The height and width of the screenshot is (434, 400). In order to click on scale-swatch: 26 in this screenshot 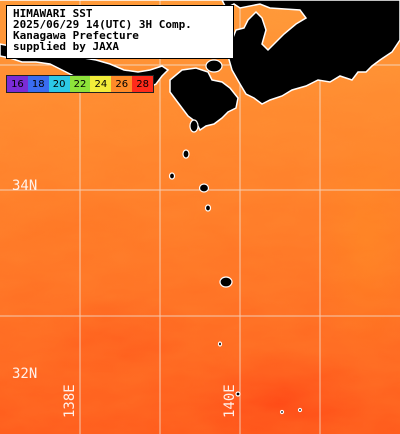, I will do `click(122, 84)`.